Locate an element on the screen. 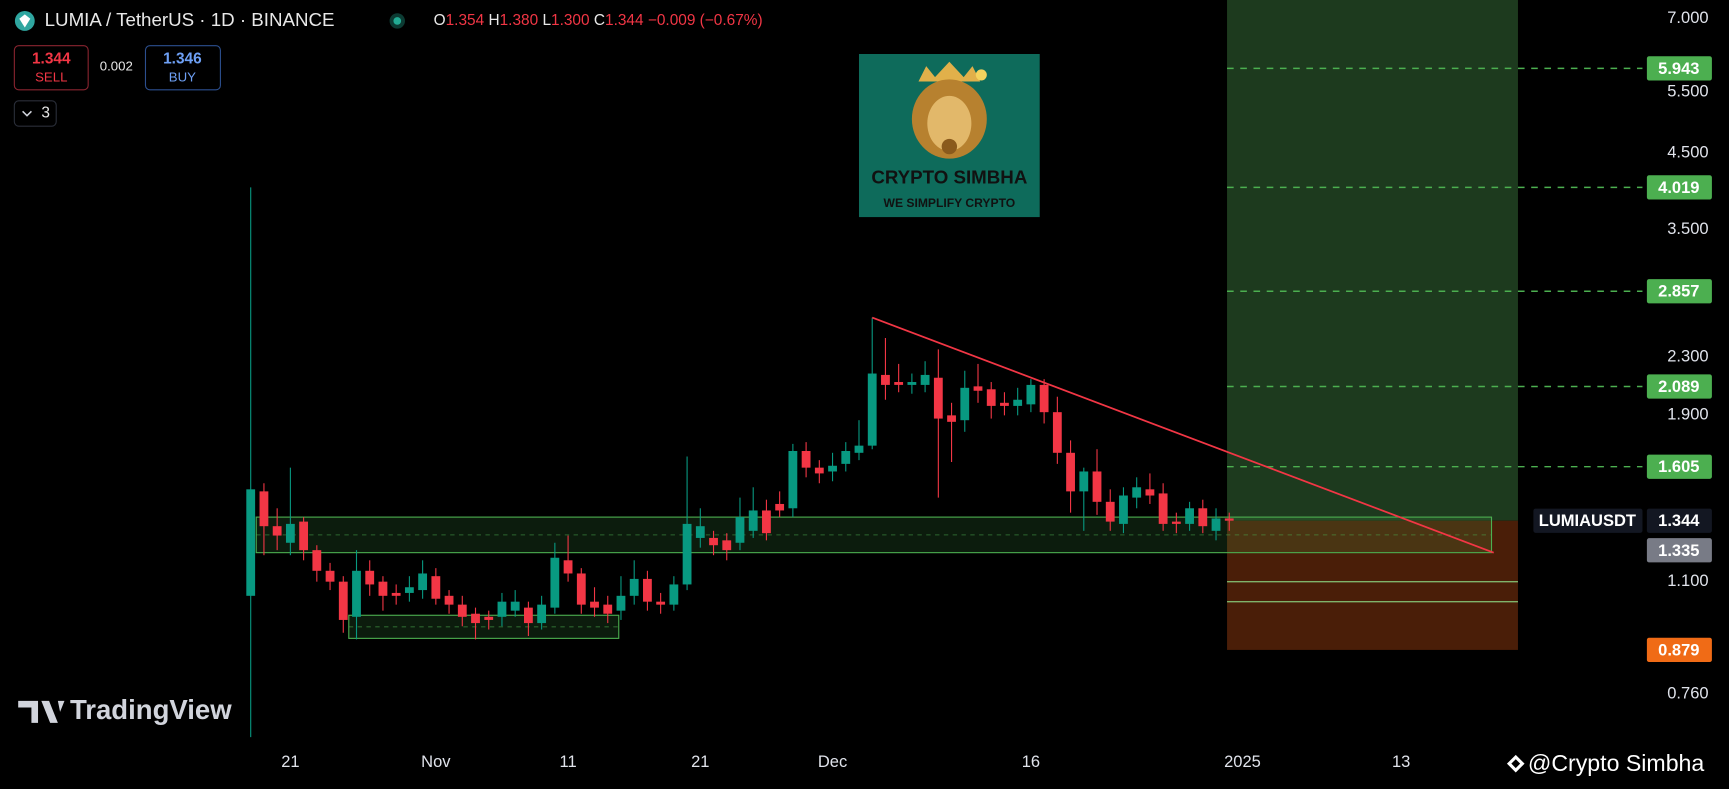 The width and height of the screenshot is (1729, 789). watermark: TradingView is located at coordinates (151, 709).